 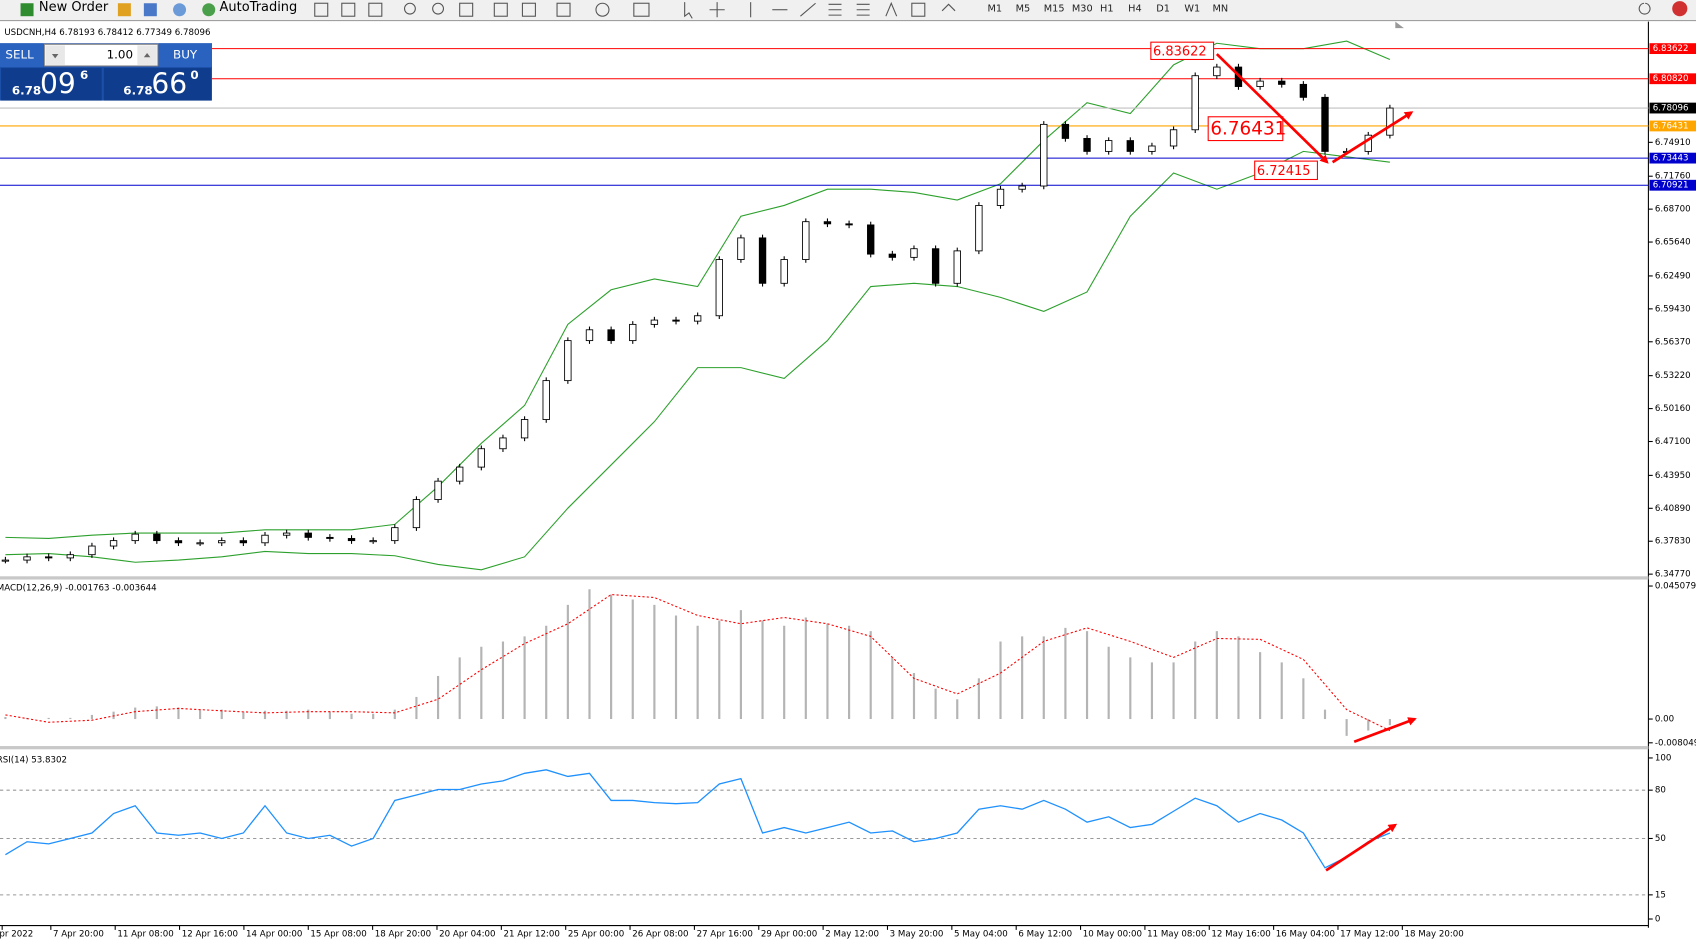 I want to click on buy-price-box, so click(x=157, y=84).